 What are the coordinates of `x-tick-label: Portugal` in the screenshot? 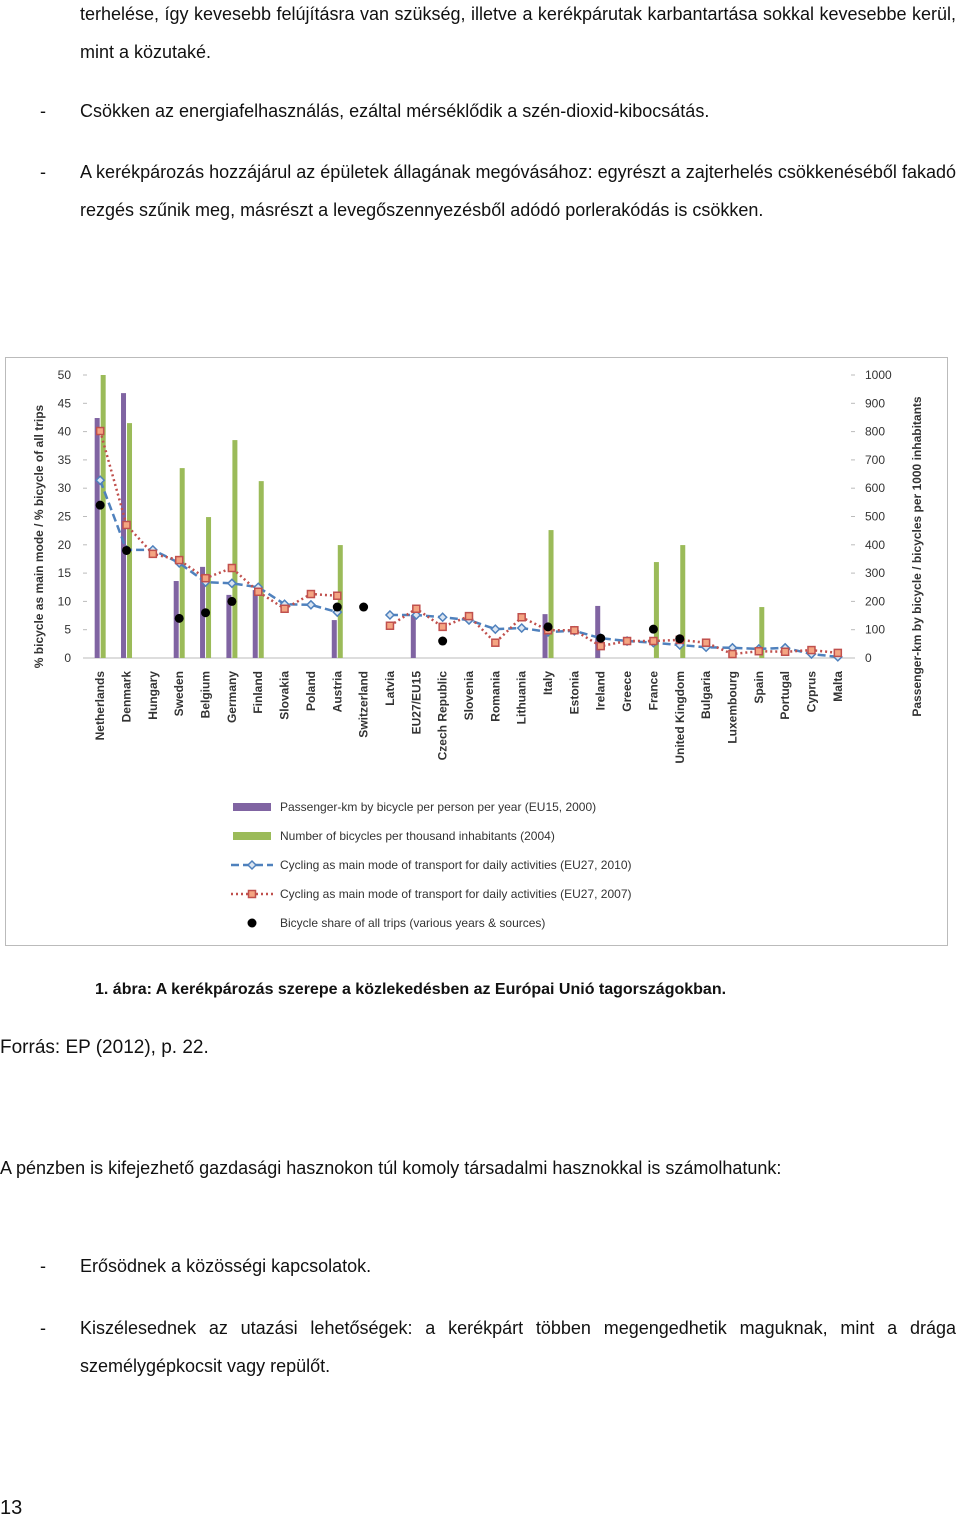 It's located at (785, 695).